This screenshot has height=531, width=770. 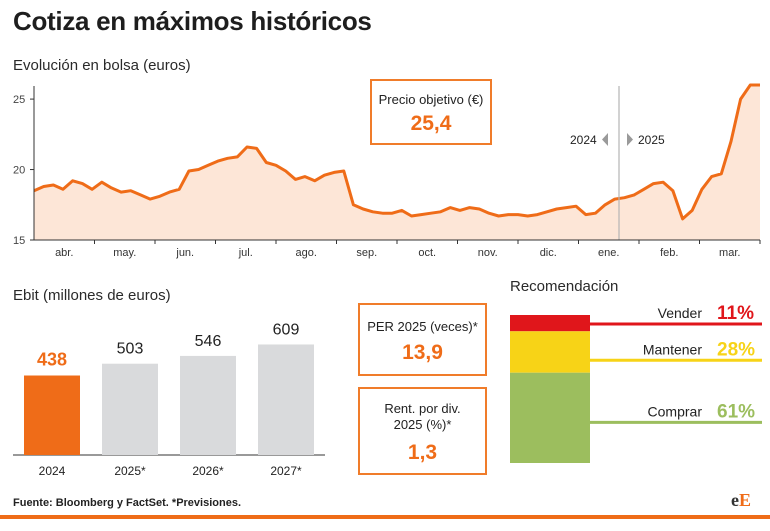 I want to click on month-label: jun., so click(x=184, y=253).